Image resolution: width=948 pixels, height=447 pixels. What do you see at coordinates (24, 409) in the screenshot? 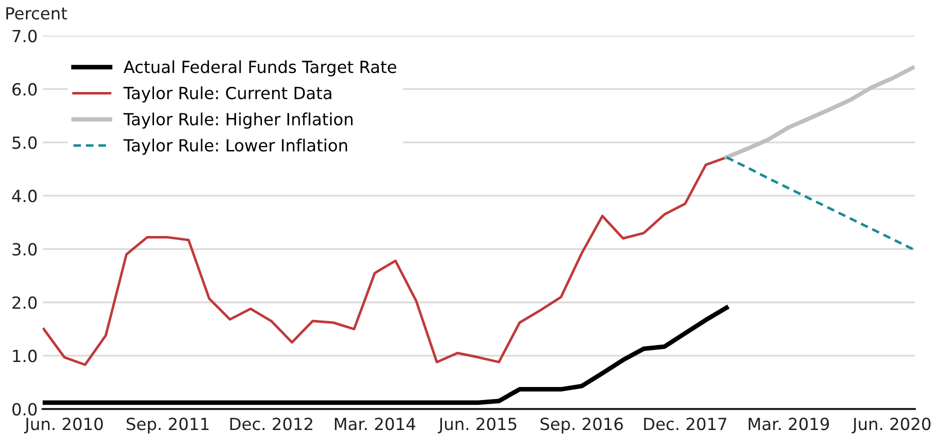
I see `y-tick-label: 0.0` at bounding box center [24, 409].